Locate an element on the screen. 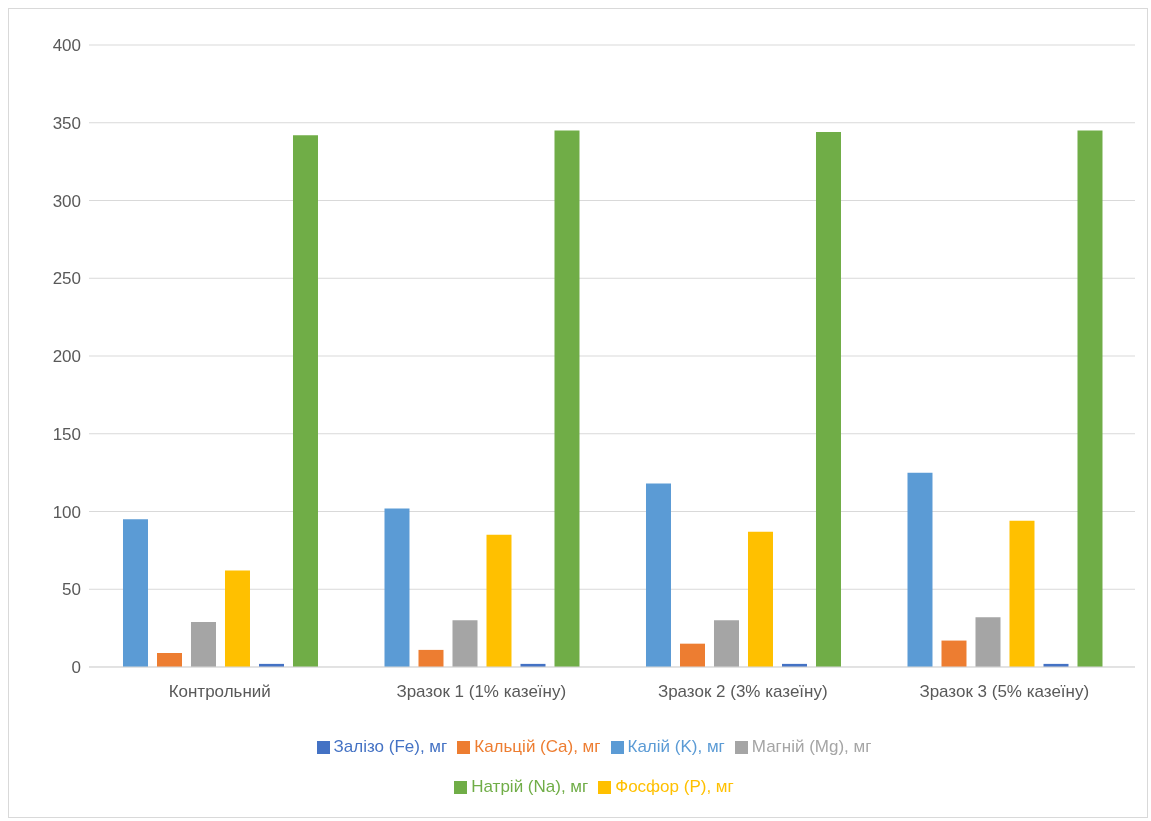 The height and width of the screenshot is (821, 1151). x-tick-label: Контрольний is located at coordinates (219, 692).